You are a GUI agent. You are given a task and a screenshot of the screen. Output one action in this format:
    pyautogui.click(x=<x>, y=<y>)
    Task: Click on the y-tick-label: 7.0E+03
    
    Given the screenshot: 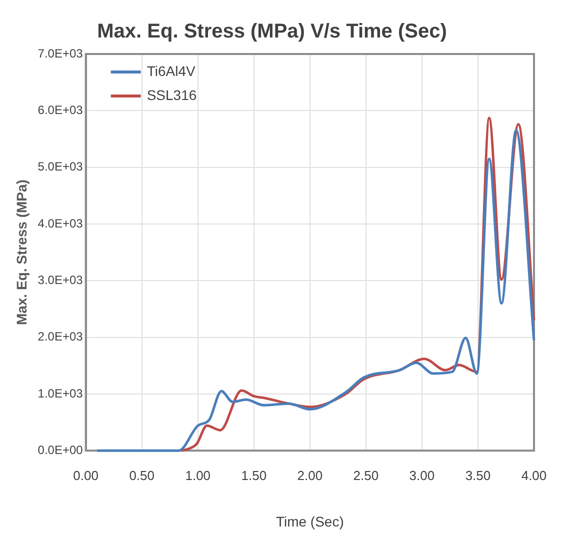 What is the action you would take?
    pyautogui.click(x=61, y=53)
    